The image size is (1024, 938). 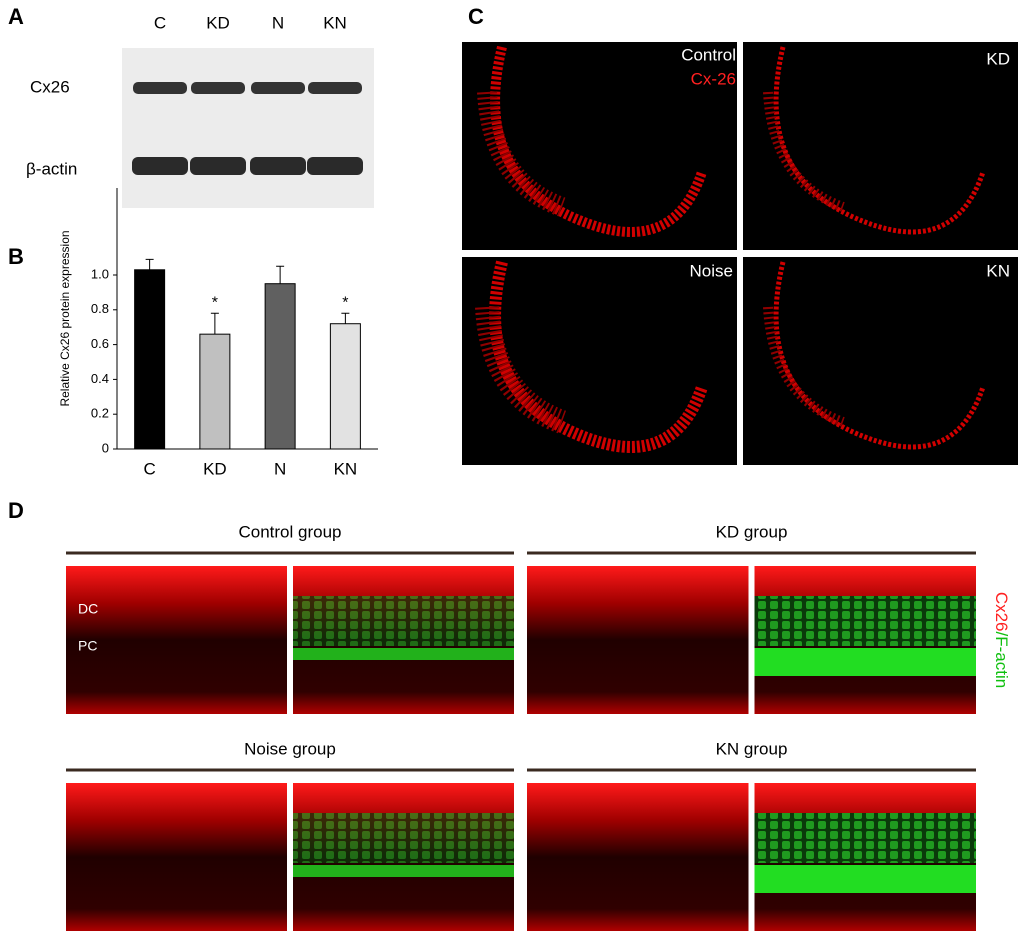 What do you see at coordinates (88, 609) in the screenshot?
I see `cell-label: DC` at bounding box center [88, 609].